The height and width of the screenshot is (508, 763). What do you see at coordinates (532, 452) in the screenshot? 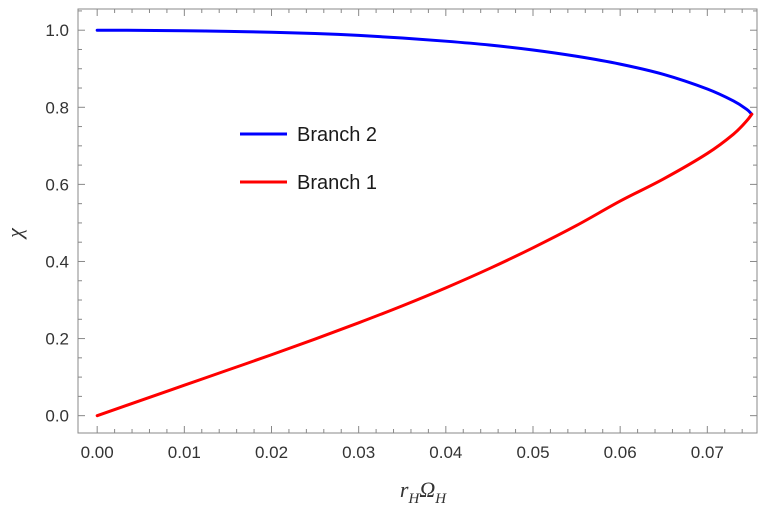
I see `x-tick-label: 0.05` at bounding box center [532, 452].